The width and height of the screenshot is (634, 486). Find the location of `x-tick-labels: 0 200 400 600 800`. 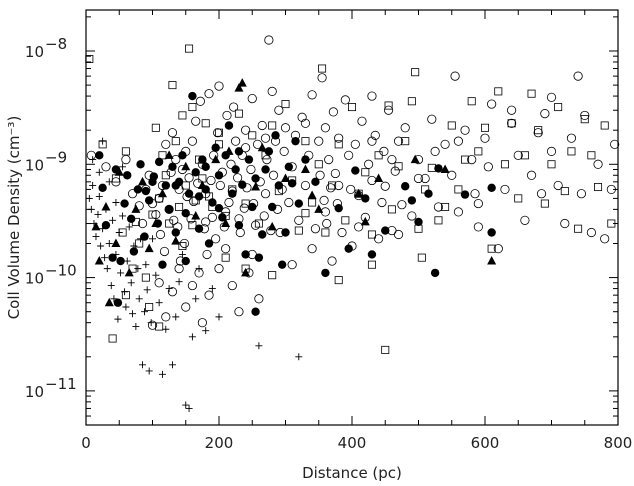

x-tick-labels: 0 200 400 600 800 is located at coordinates (356, 443).